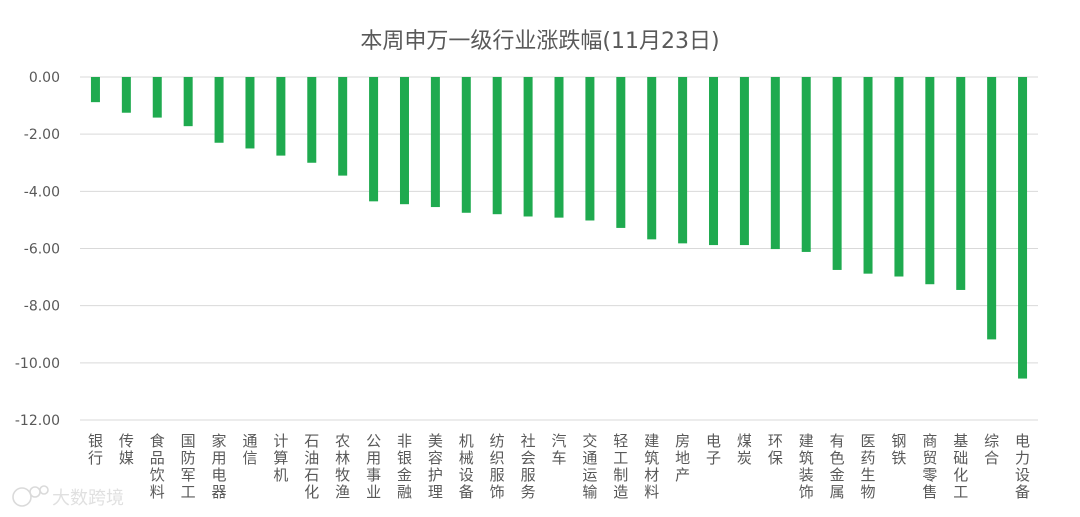 This screenshot has width=1080, height=517. What do you see at coordinates (42, 135) in the screenshot?
I see `y-tick-label: -2.00` at bounding box center [42, 135].